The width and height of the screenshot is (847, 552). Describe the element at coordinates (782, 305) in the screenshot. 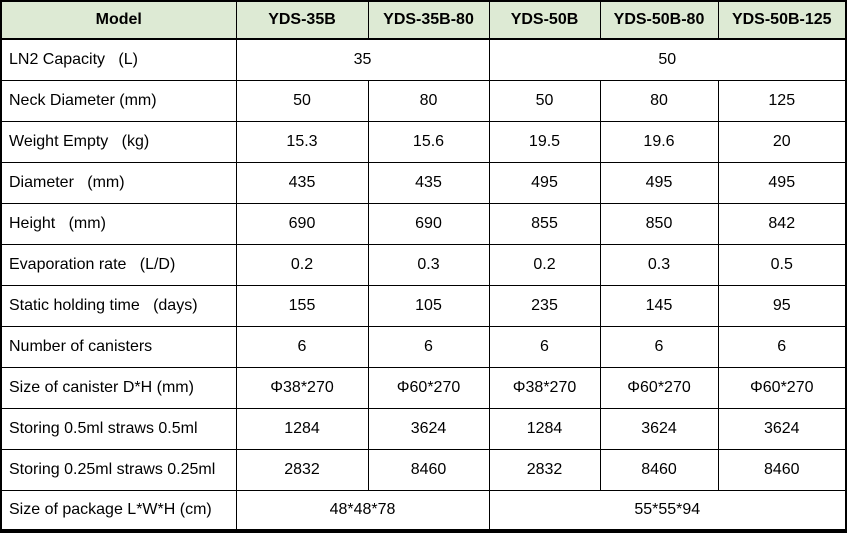

I see `table-cell: 95` at that location.